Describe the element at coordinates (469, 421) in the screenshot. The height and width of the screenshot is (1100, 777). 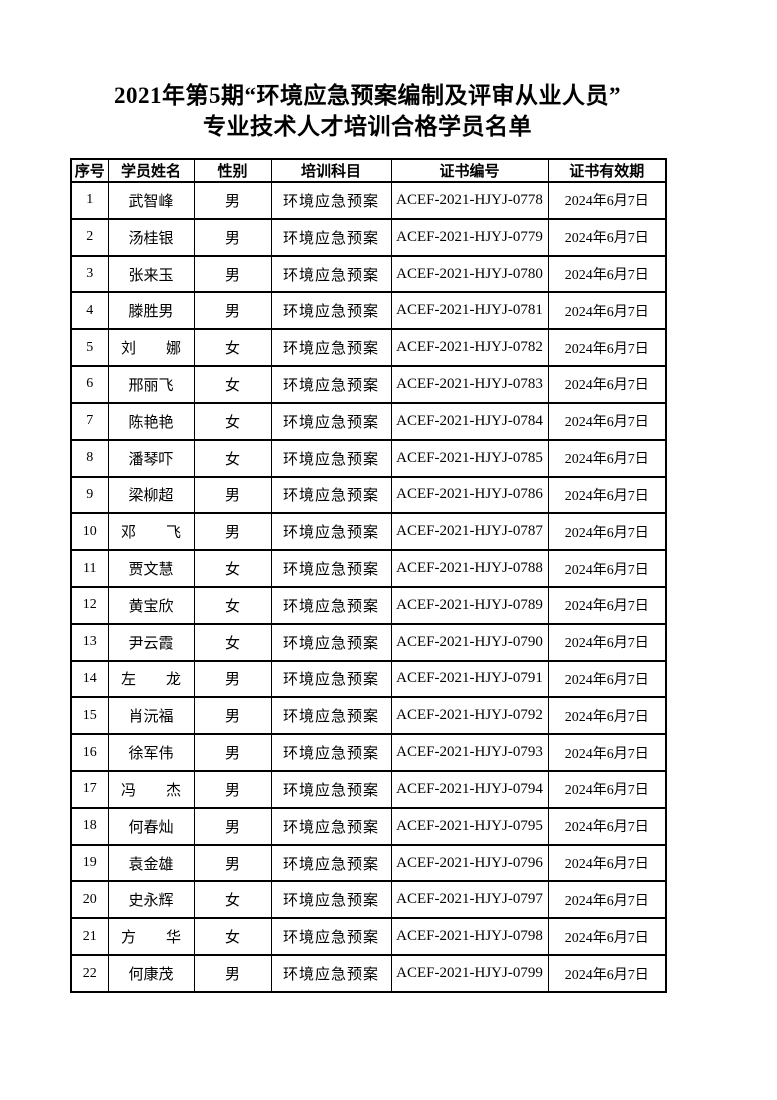
I see `cell-cert-no: ACEF-2021-HJYJ-0784` at that location.